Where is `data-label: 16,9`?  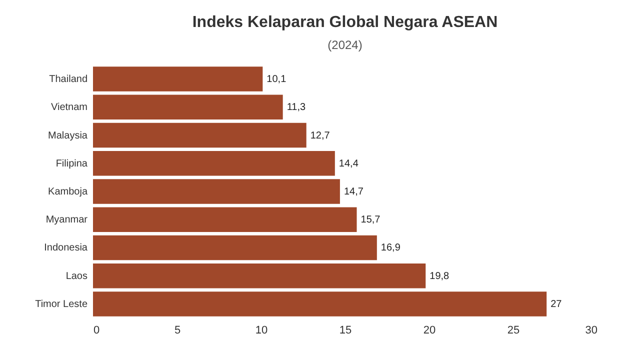
data-label: 16,9 is located at coordinates (390, 248).